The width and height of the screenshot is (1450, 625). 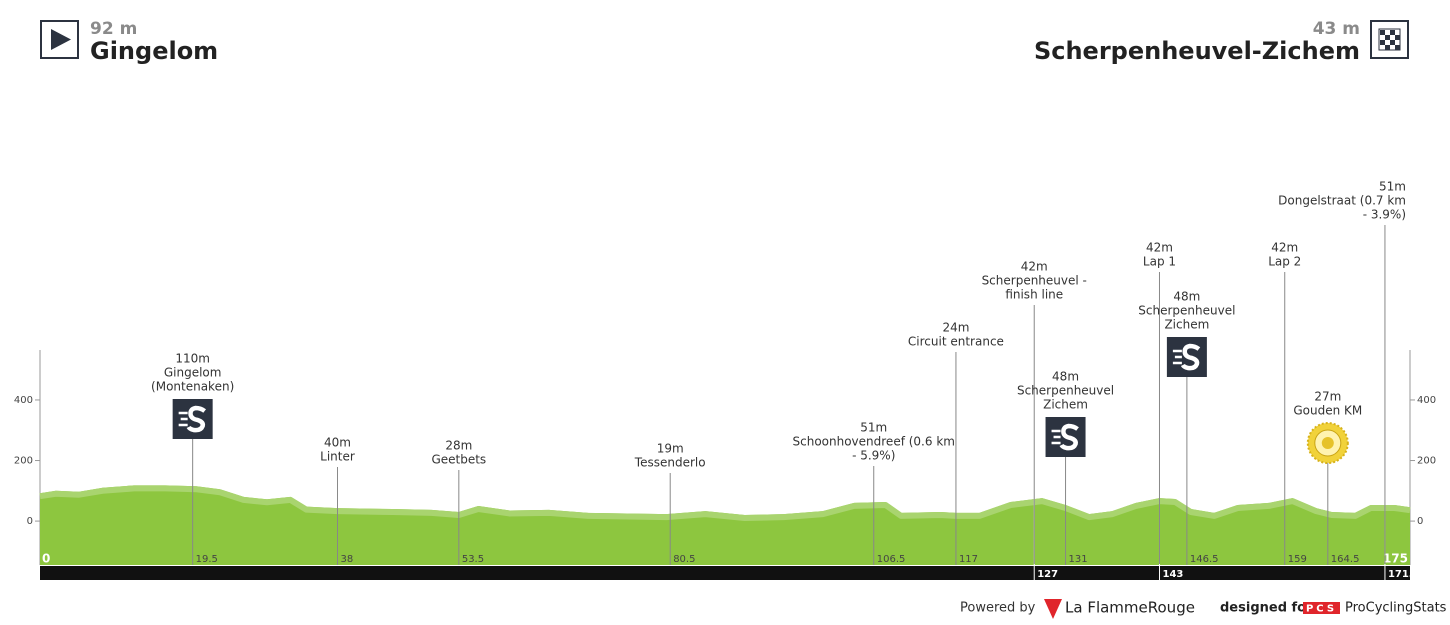 What do you see at coordinates (1047, 574) in the screenshot?
I see `km-label: 127` at bounding box center [1047, 574].